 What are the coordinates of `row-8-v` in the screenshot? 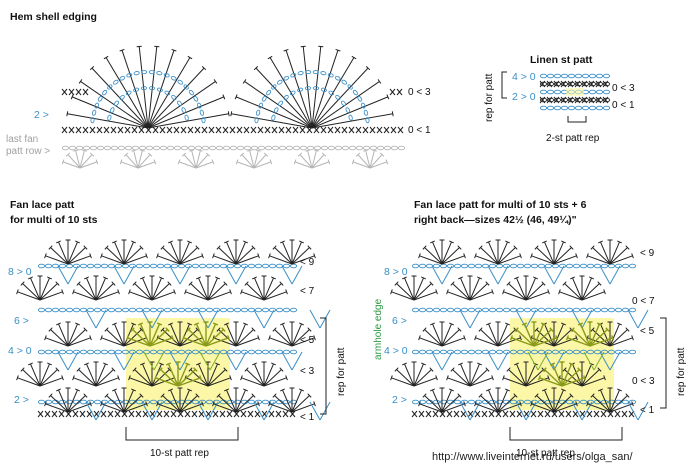 It's located at (615, 275).